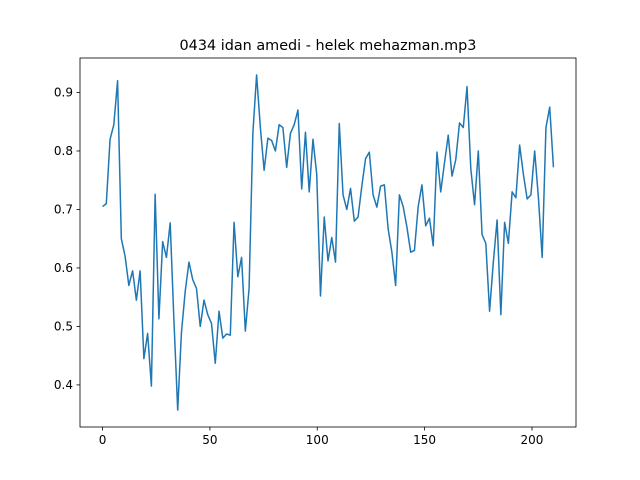 The image size is (640, 480). Describe the element at coordinates (63, 93) in the screenshot. I see `y-tick-label: 0.9` at that location.